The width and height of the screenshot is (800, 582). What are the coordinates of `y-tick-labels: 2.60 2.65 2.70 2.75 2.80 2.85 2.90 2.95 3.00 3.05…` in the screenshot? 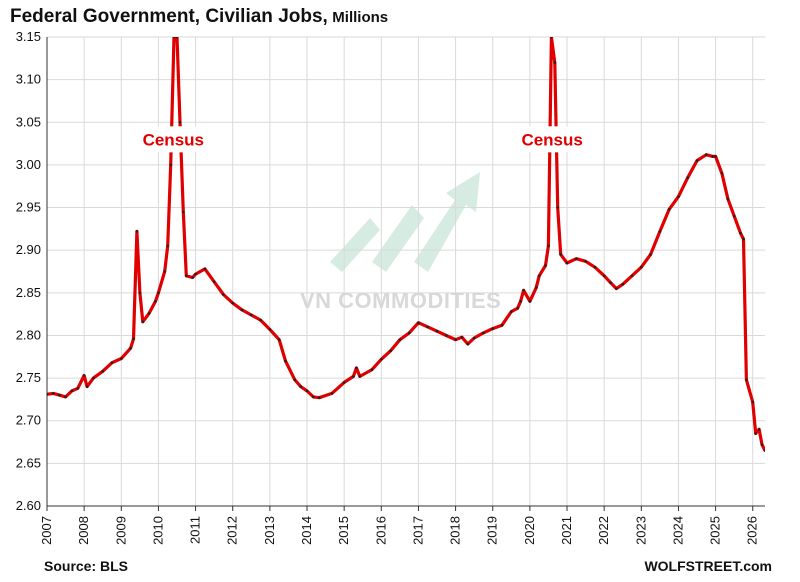 It's located at (28, 271).